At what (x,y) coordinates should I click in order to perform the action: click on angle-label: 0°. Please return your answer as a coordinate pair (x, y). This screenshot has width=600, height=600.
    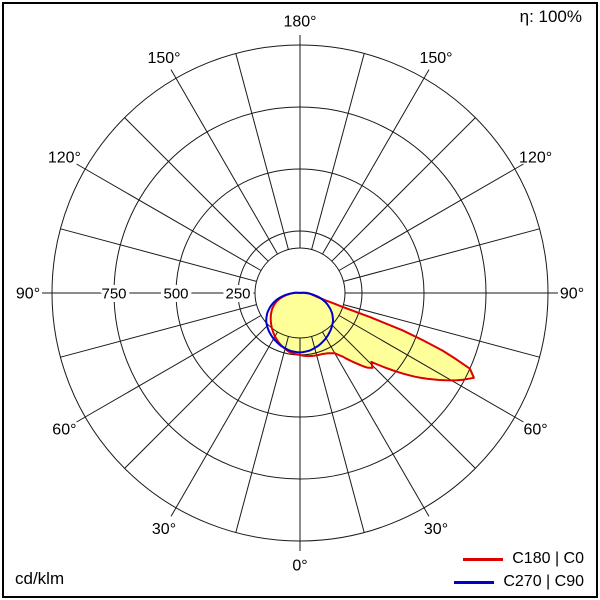
    Looking at the image, I should click on (299, 566).